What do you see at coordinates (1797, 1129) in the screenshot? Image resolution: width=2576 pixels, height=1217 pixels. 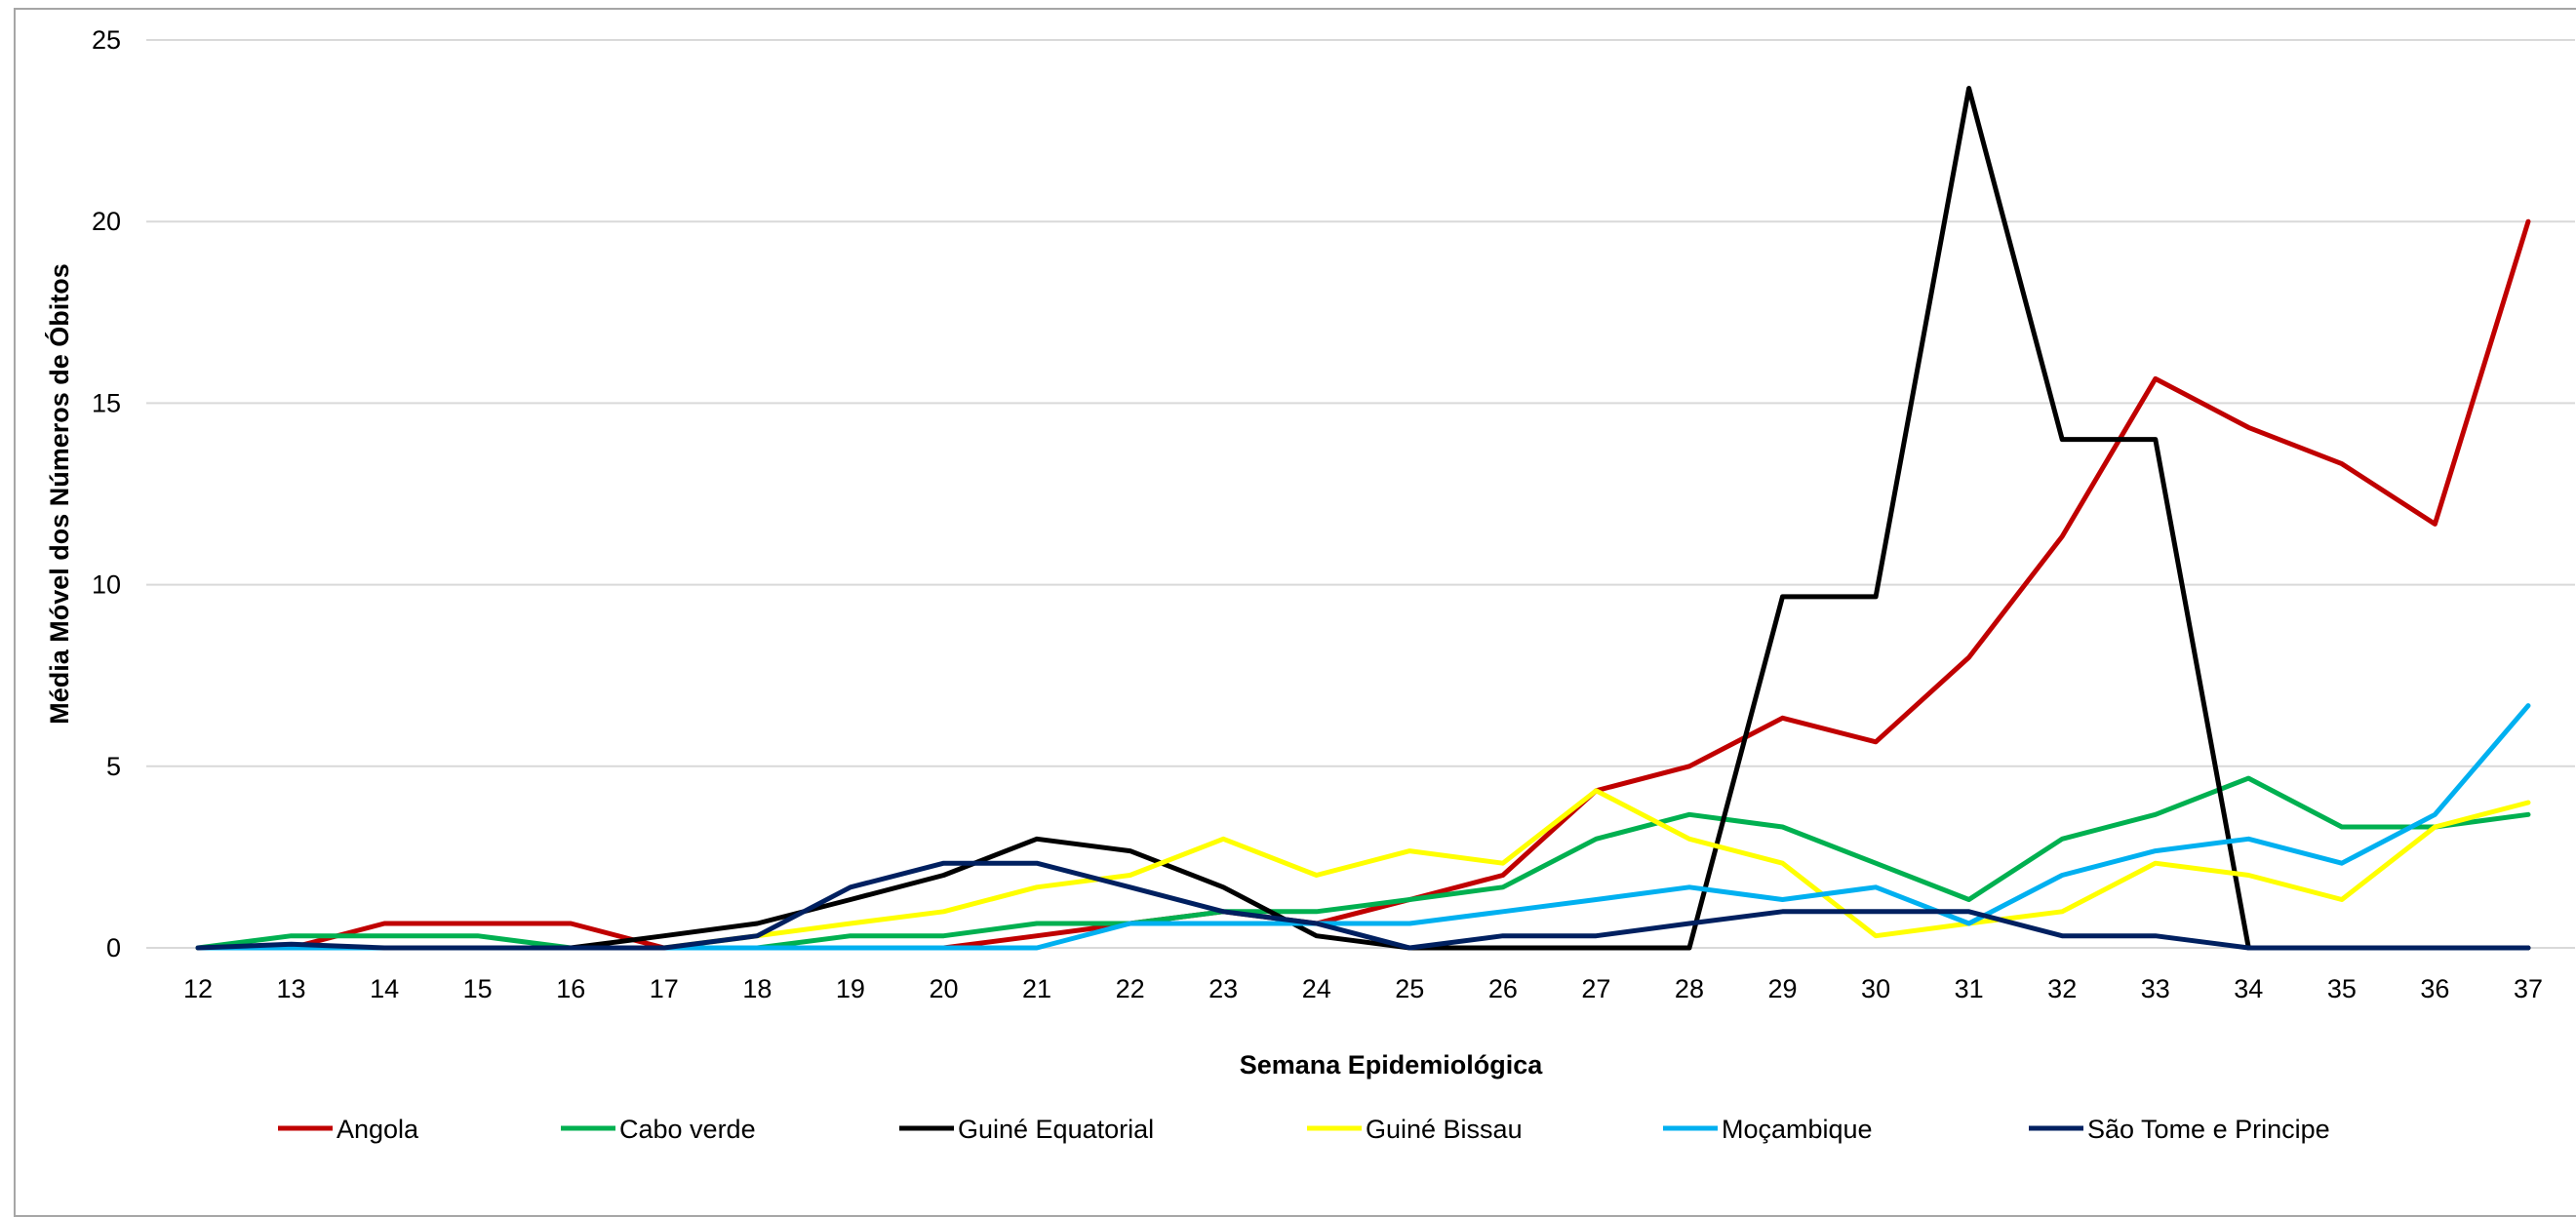 I see `legend-label: Moçambique` at bounding box center [1797, 1129].